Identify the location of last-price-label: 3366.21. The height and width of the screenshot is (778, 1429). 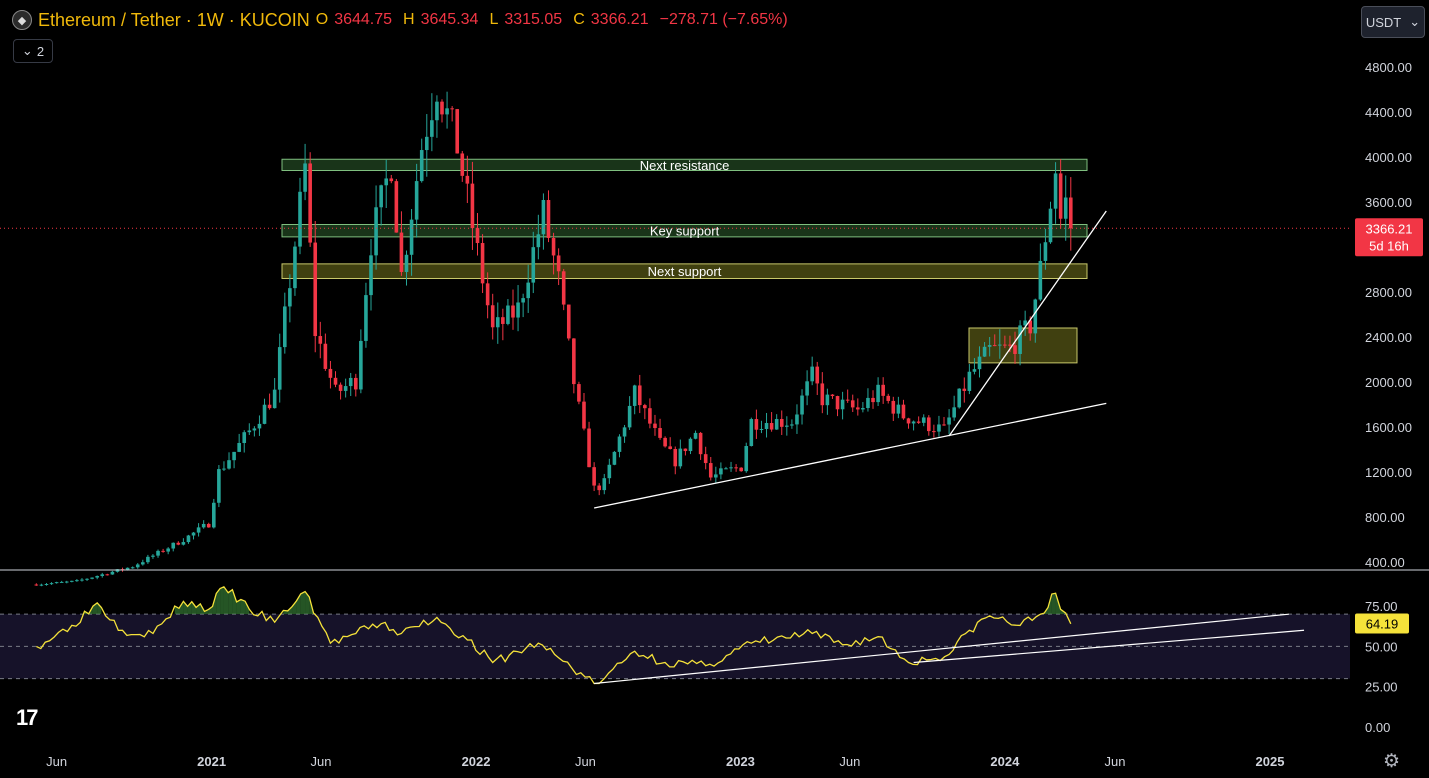
(1389, 228).